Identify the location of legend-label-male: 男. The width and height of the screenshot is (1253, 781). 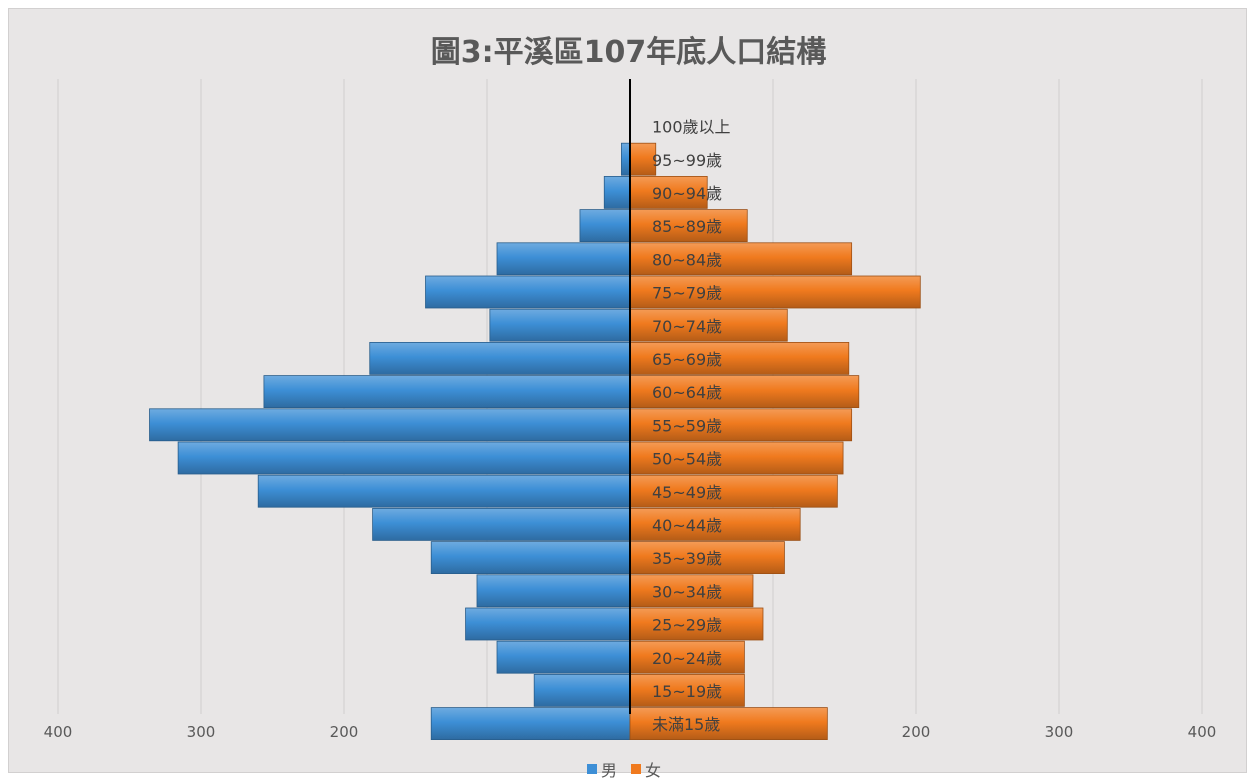
(609, 770).